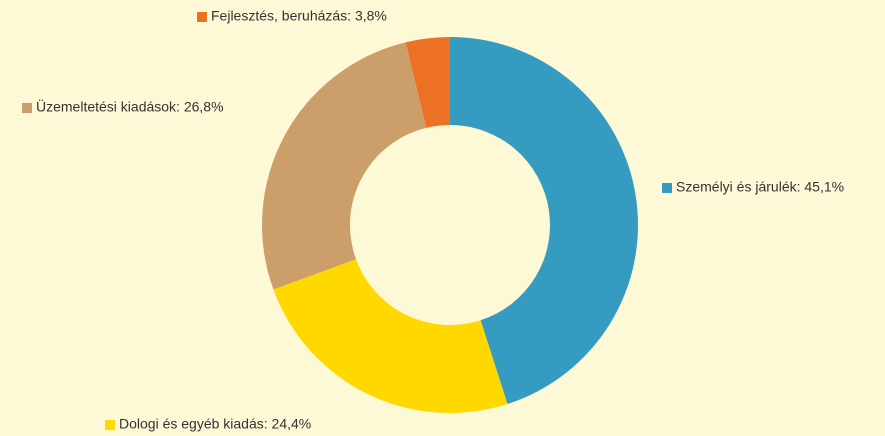 Image resolution: width=885 pixels, height=436 pixels. What do you see at coordinates (215, 424) in the screenshot?
I see `slice-label: Dologi és egyéb kiadás: 24,4%` at bounding box center [215, 424].